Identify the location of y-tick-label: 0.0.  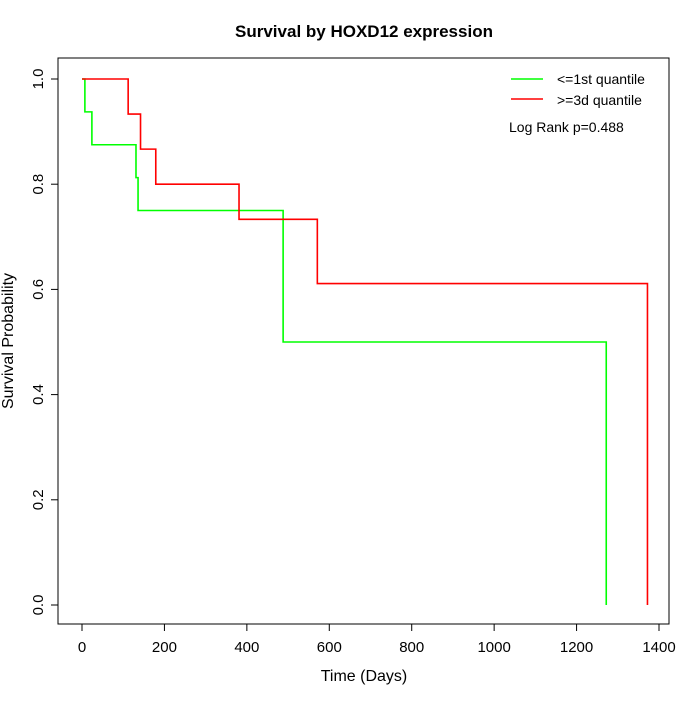
(38, 605).